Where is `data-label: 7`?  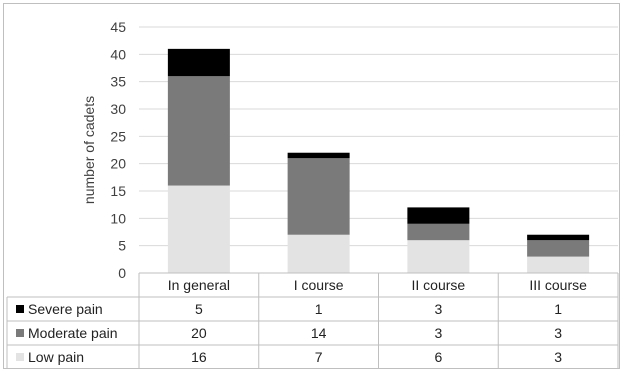 data-label: 7 is located at coordinates (319, 357).